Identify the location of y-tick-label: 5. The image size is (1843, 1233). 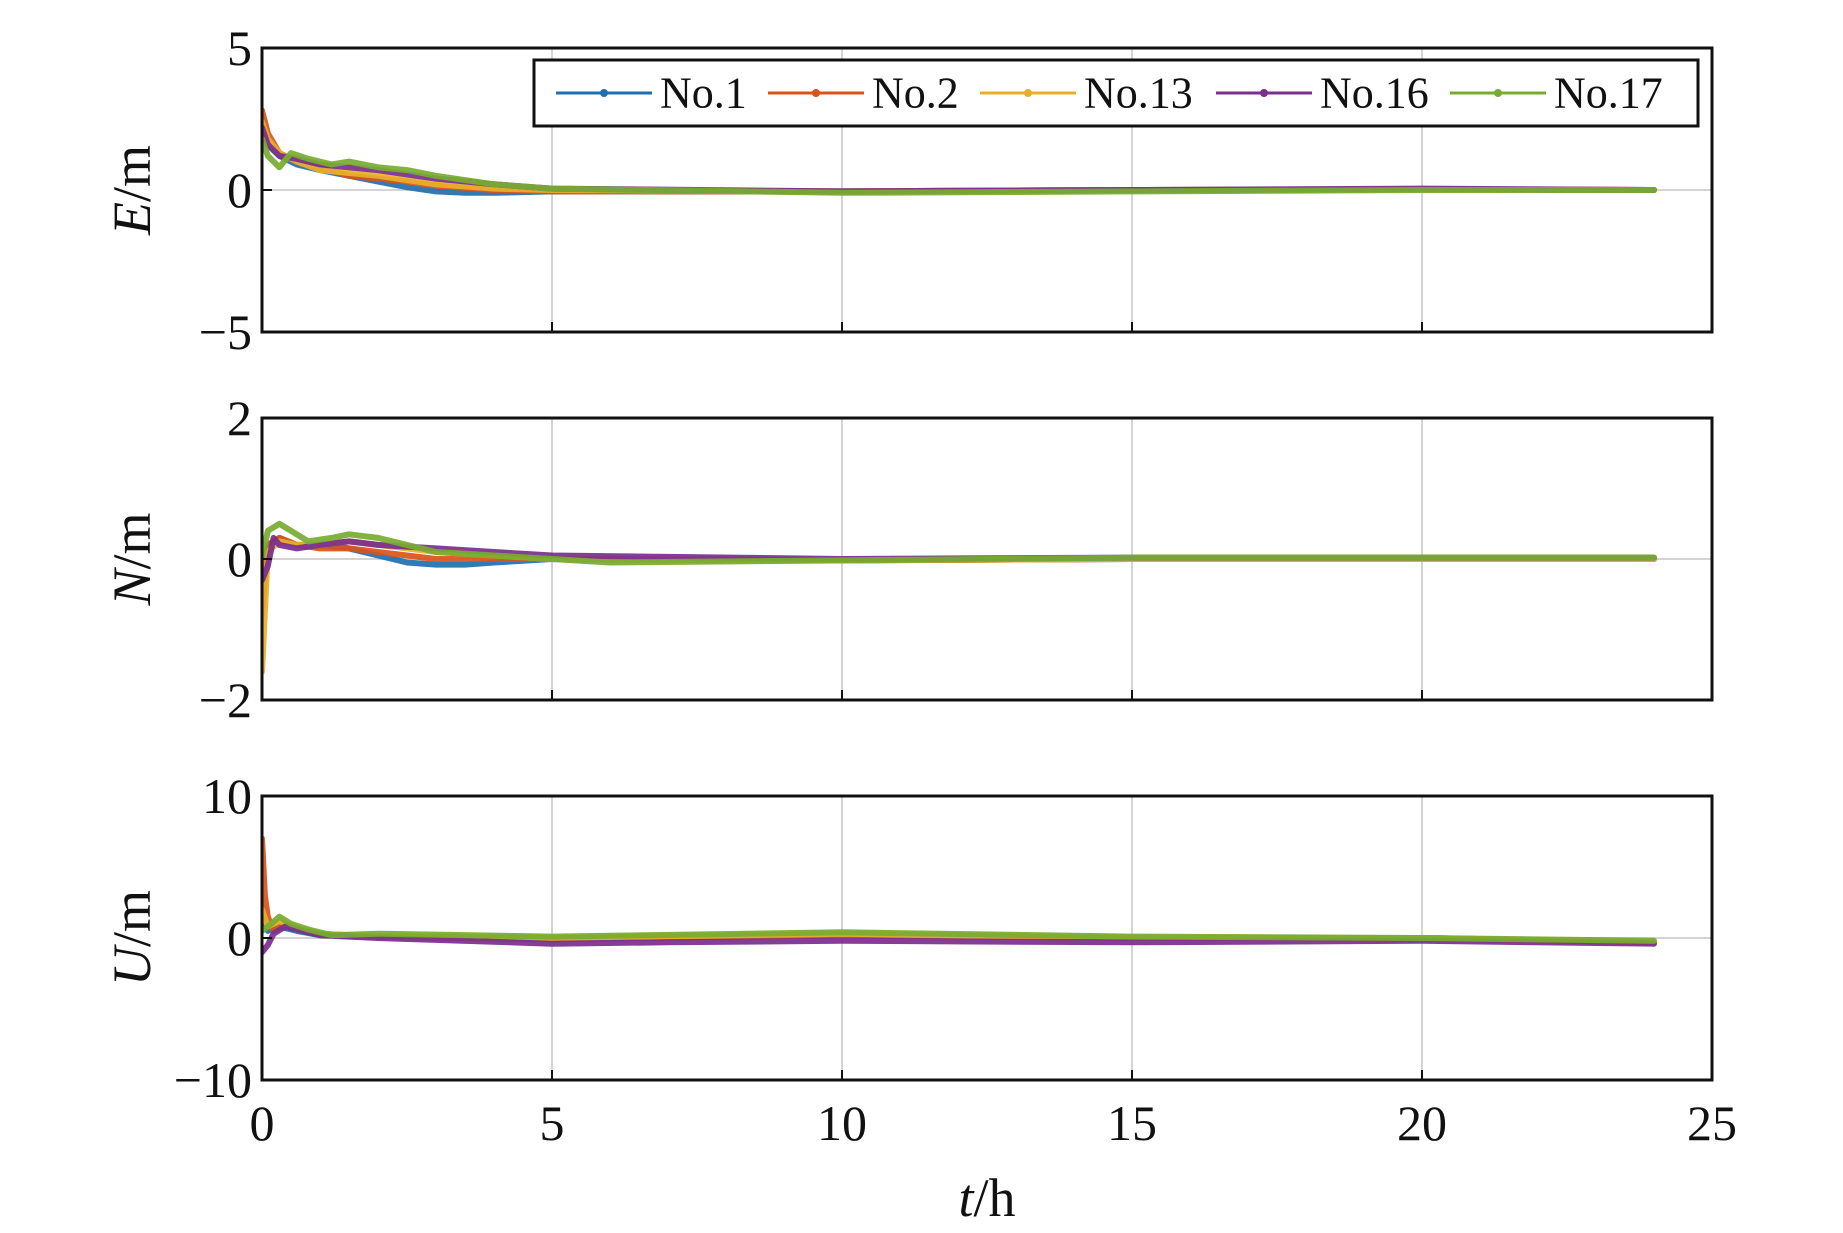
(239, 48).